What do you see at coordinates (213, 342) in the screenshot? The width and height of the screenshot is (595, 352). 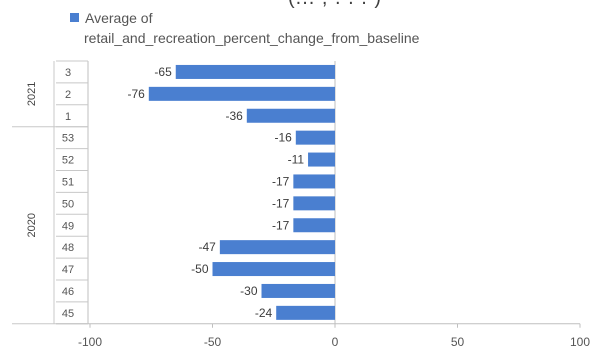 I see `x-tick-label-1: -50` at bounding box center [213, 342].